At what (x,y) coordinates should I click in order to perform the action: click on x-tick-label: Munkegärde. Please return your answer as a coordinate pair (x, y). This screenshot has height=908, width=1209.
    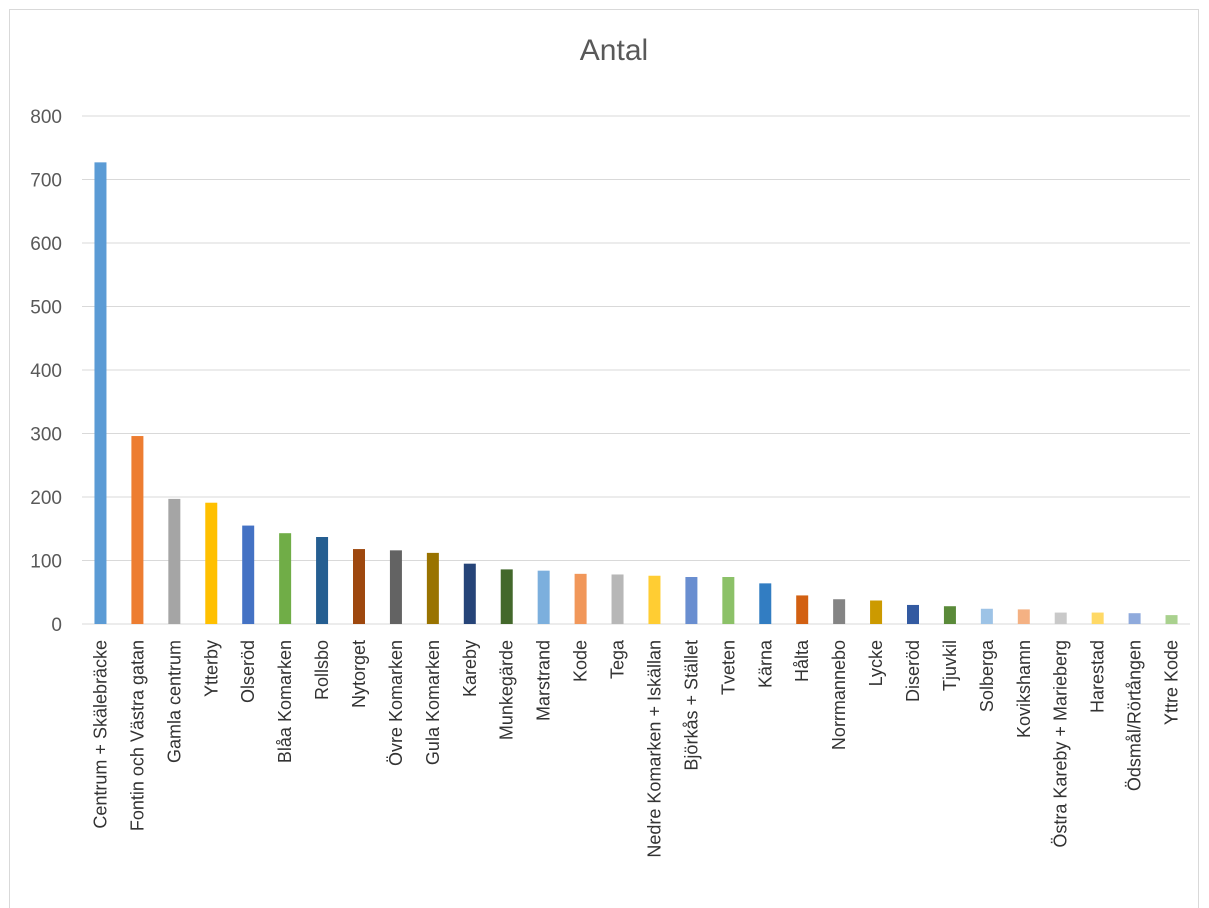
    Looking at the image, I should click on (507, 690).